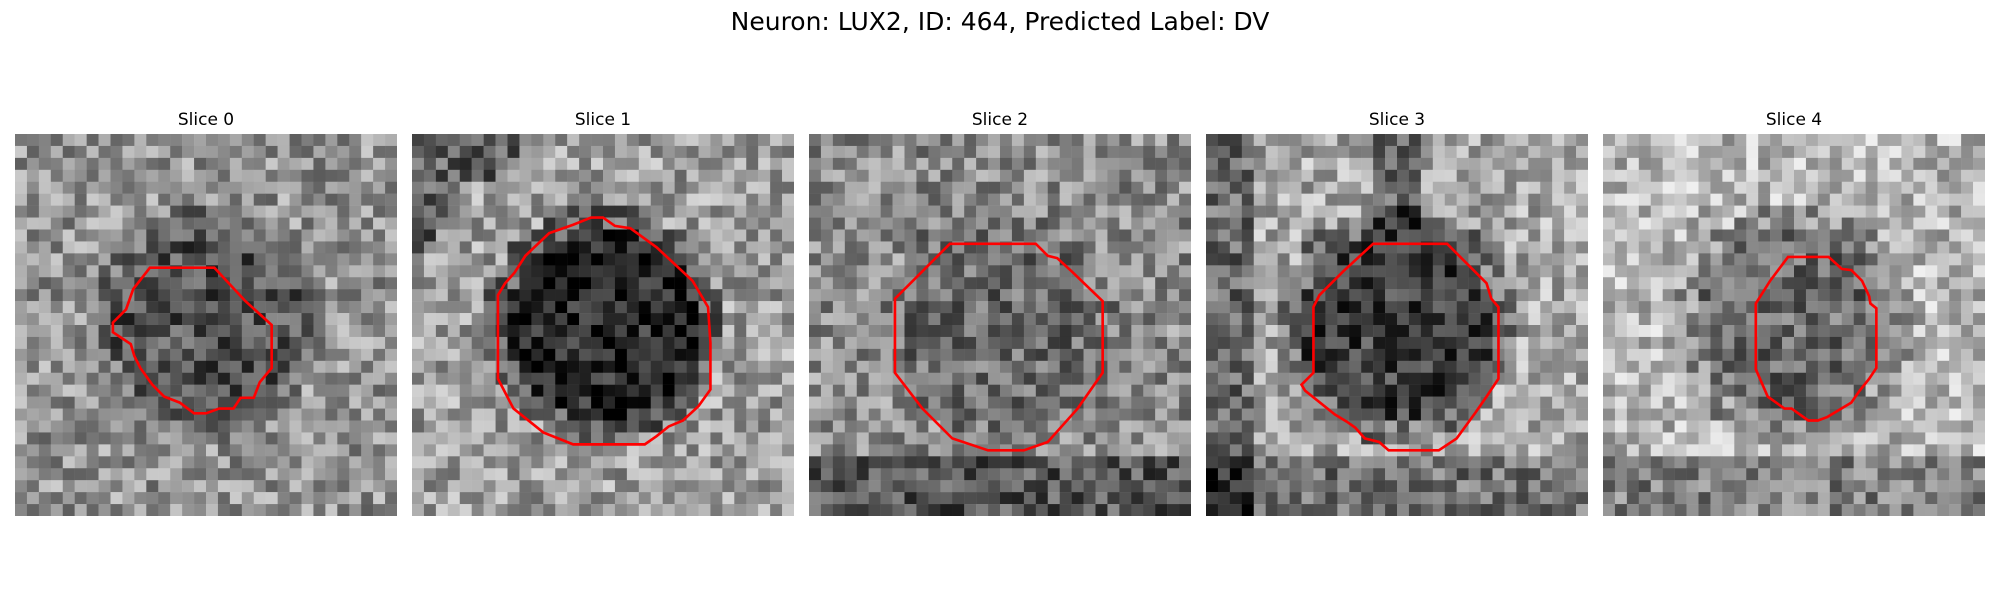 The width and height of the screenshot is (2000, 600). What do you see at coordinates (206, 120) in the screenshot?
I see `slice-title: Slice 0` at bounding box center [206, 120].